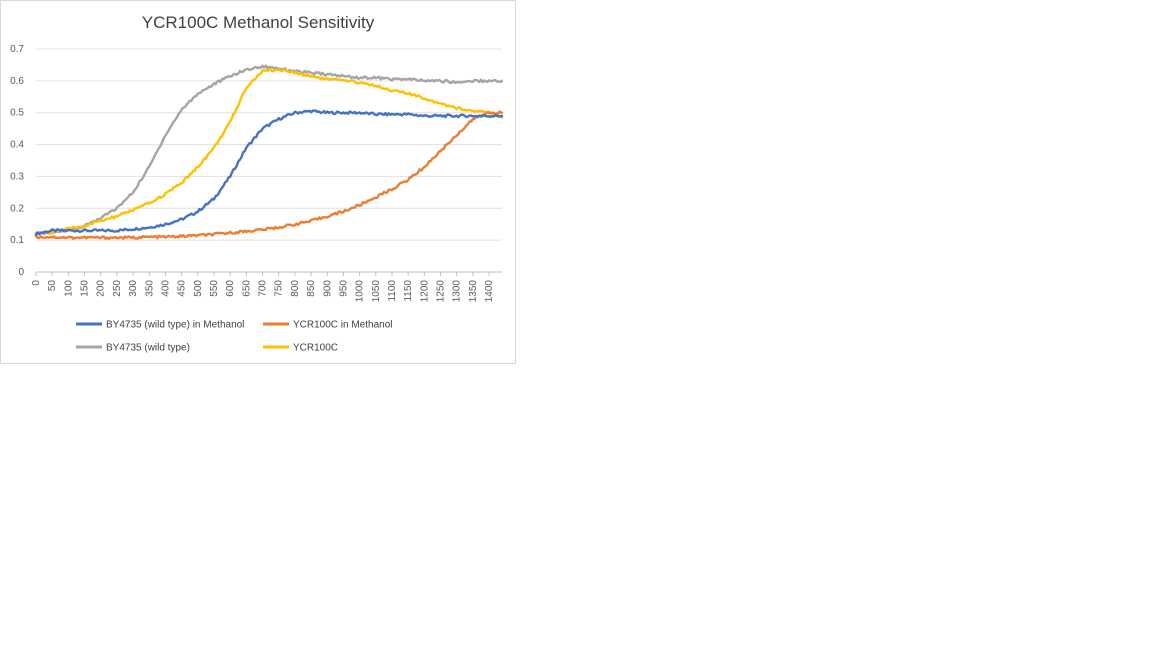 The height and width of the screenshot is (648, 1152). I want to click on x-tick-label: 750, so click(279, 288).